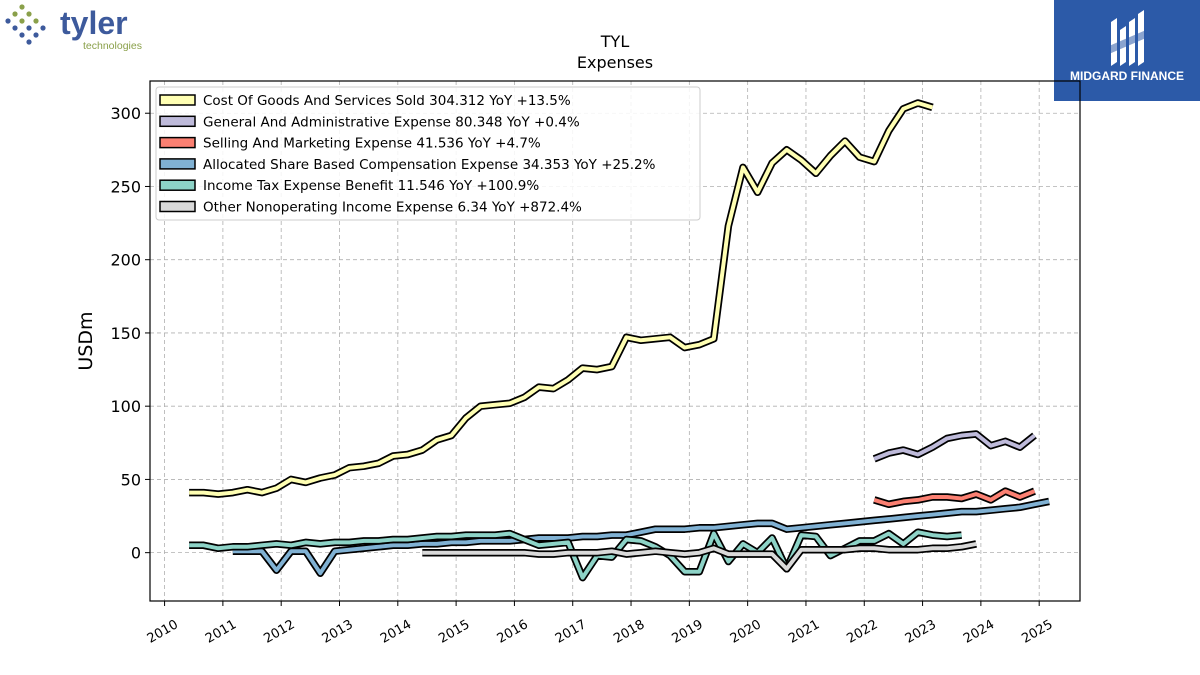 This screenshot has height=675, width=1200. I want to click on x-tick-label: 2025, so click(1037, 632).